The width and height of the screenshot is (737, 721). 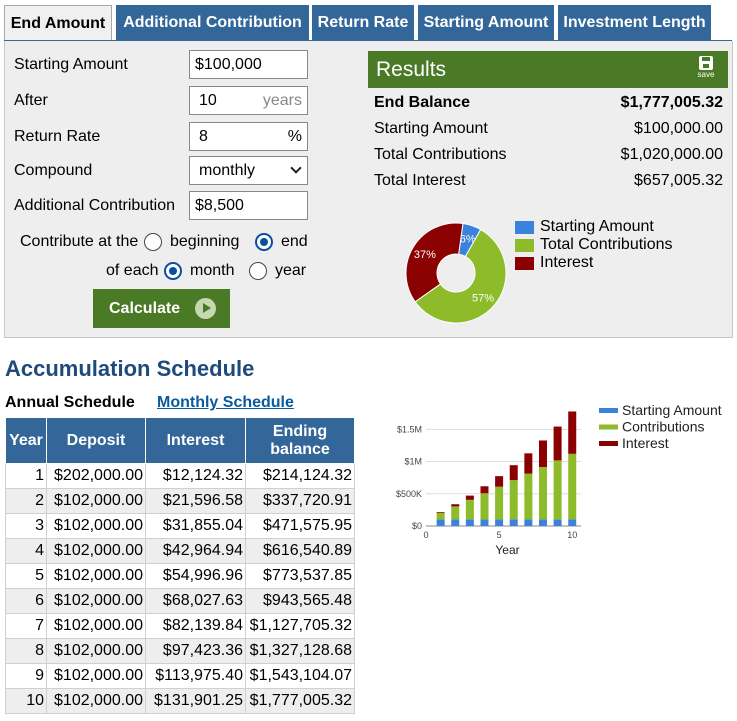 I want to click on of-each-label: of each, so click(x=132, y=270).